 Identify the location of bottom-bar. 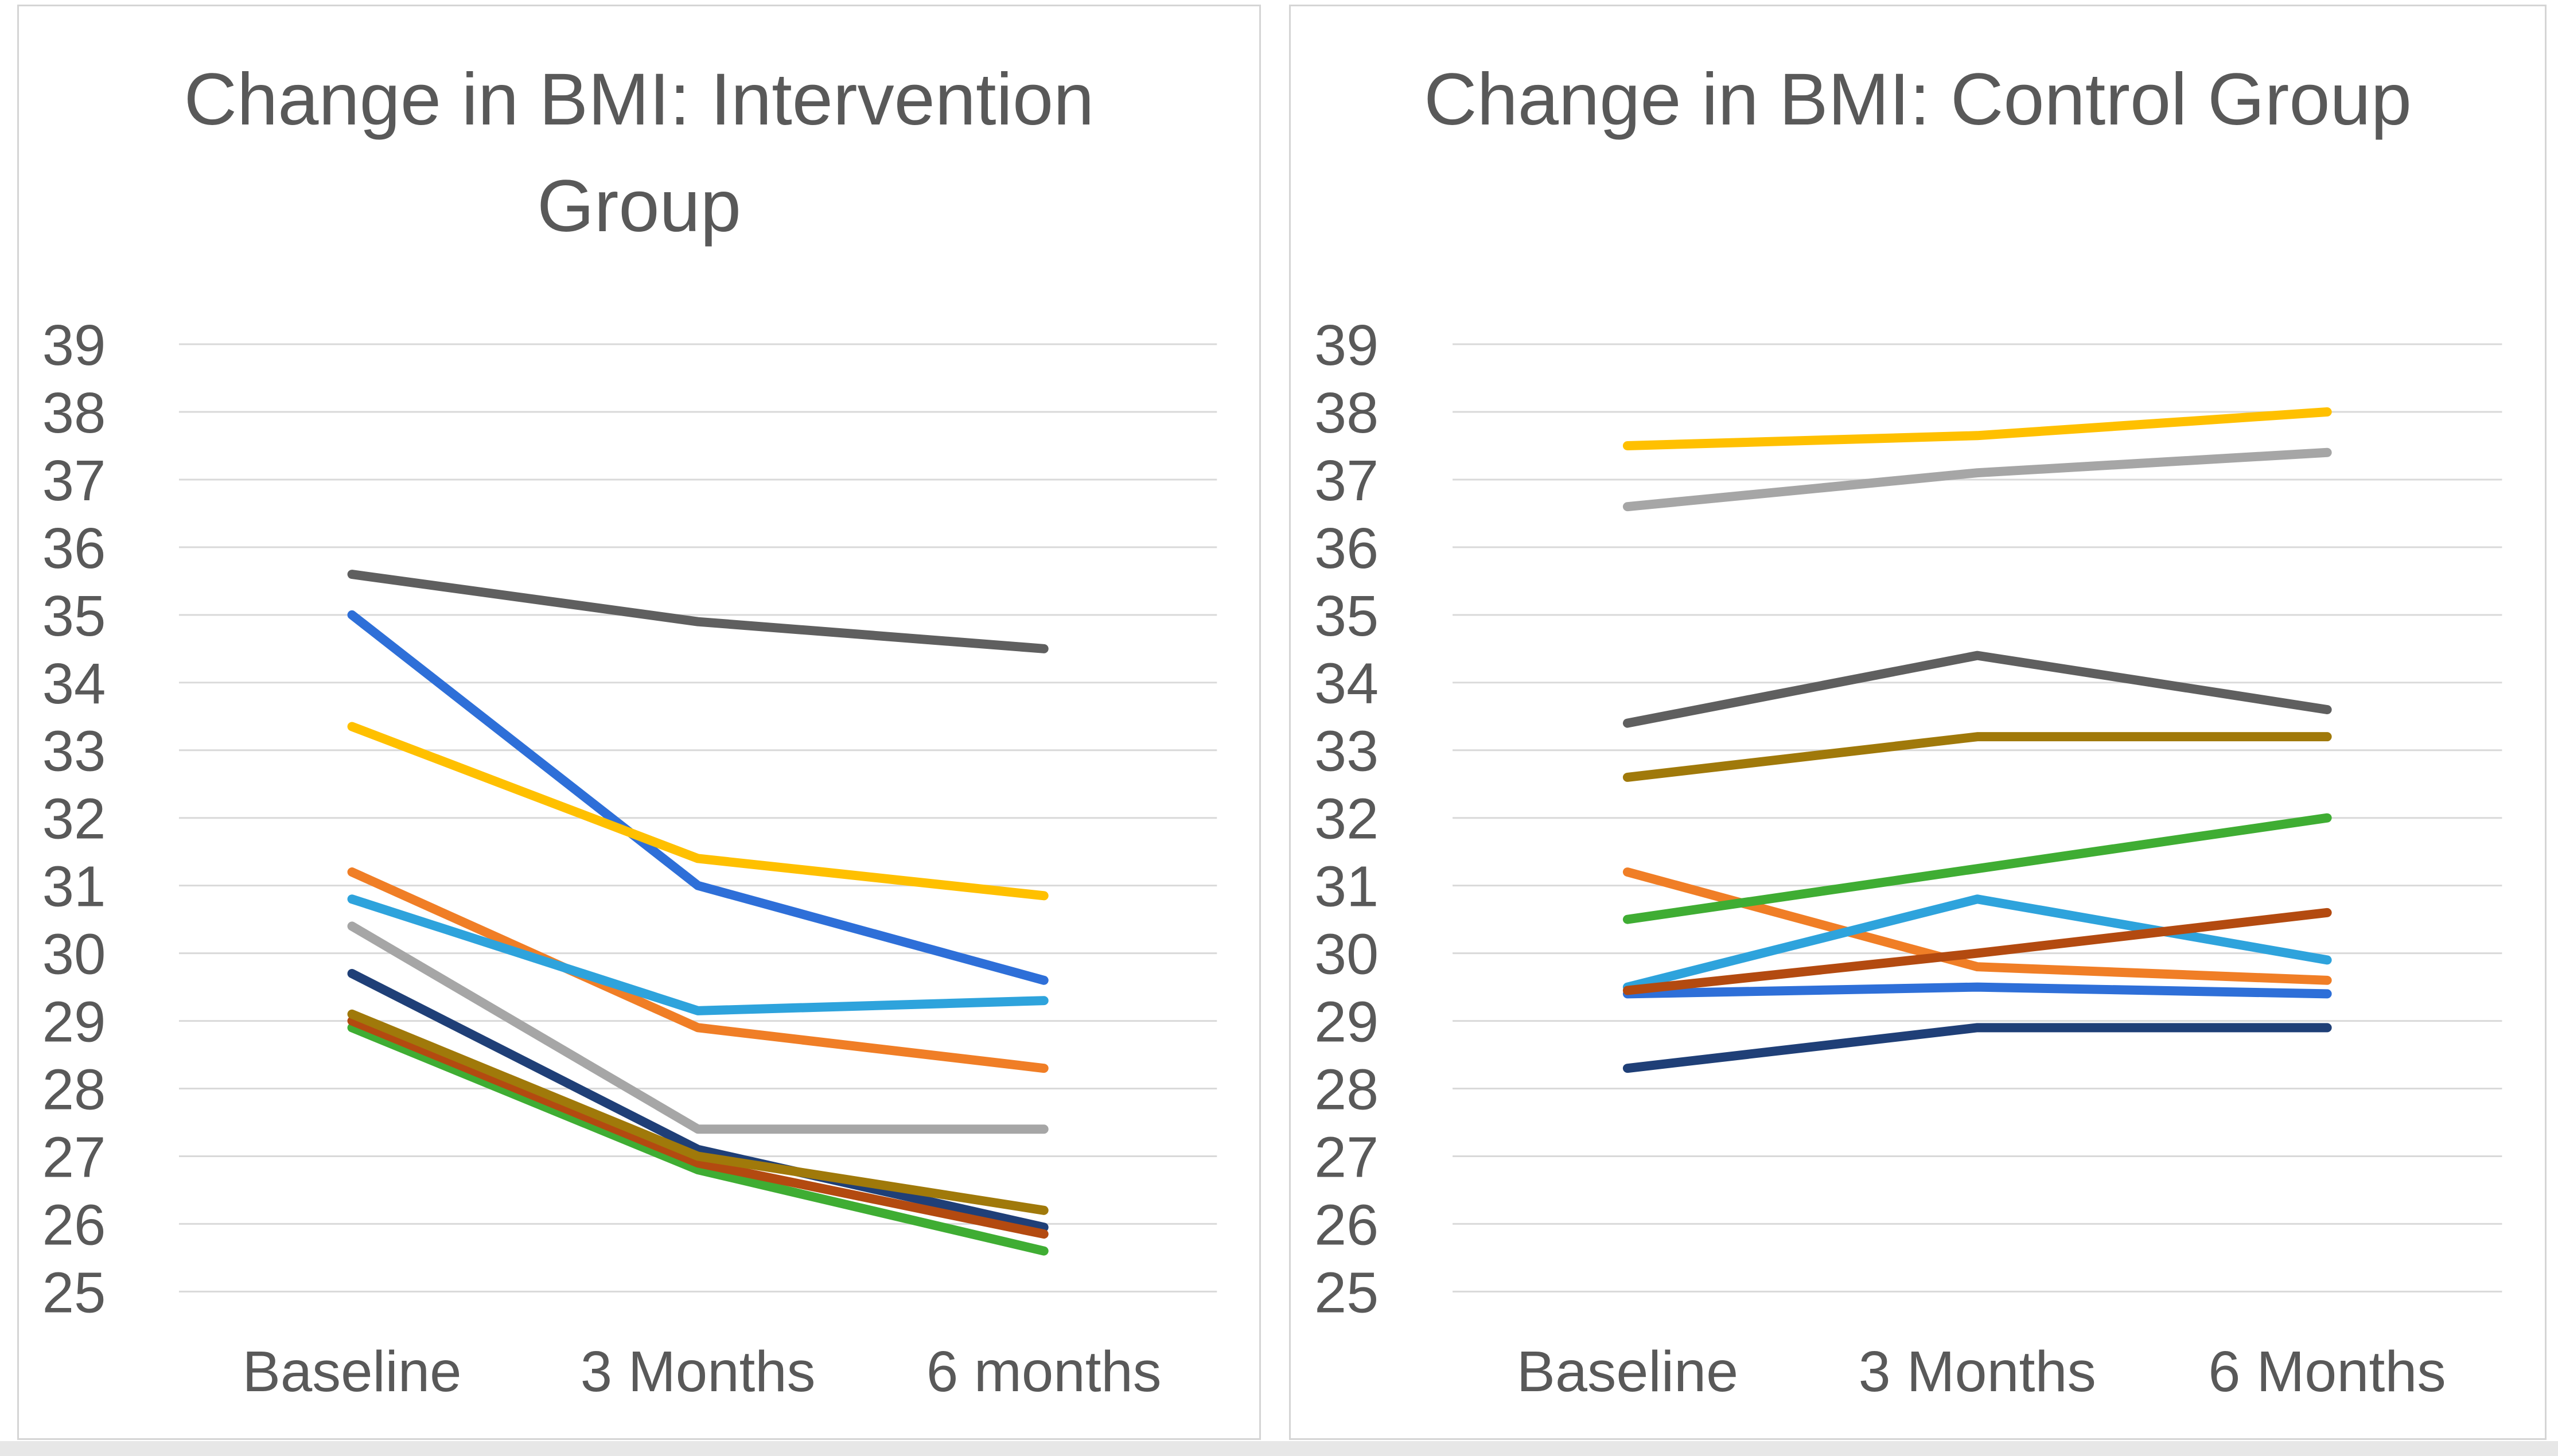
(1279, 1449).